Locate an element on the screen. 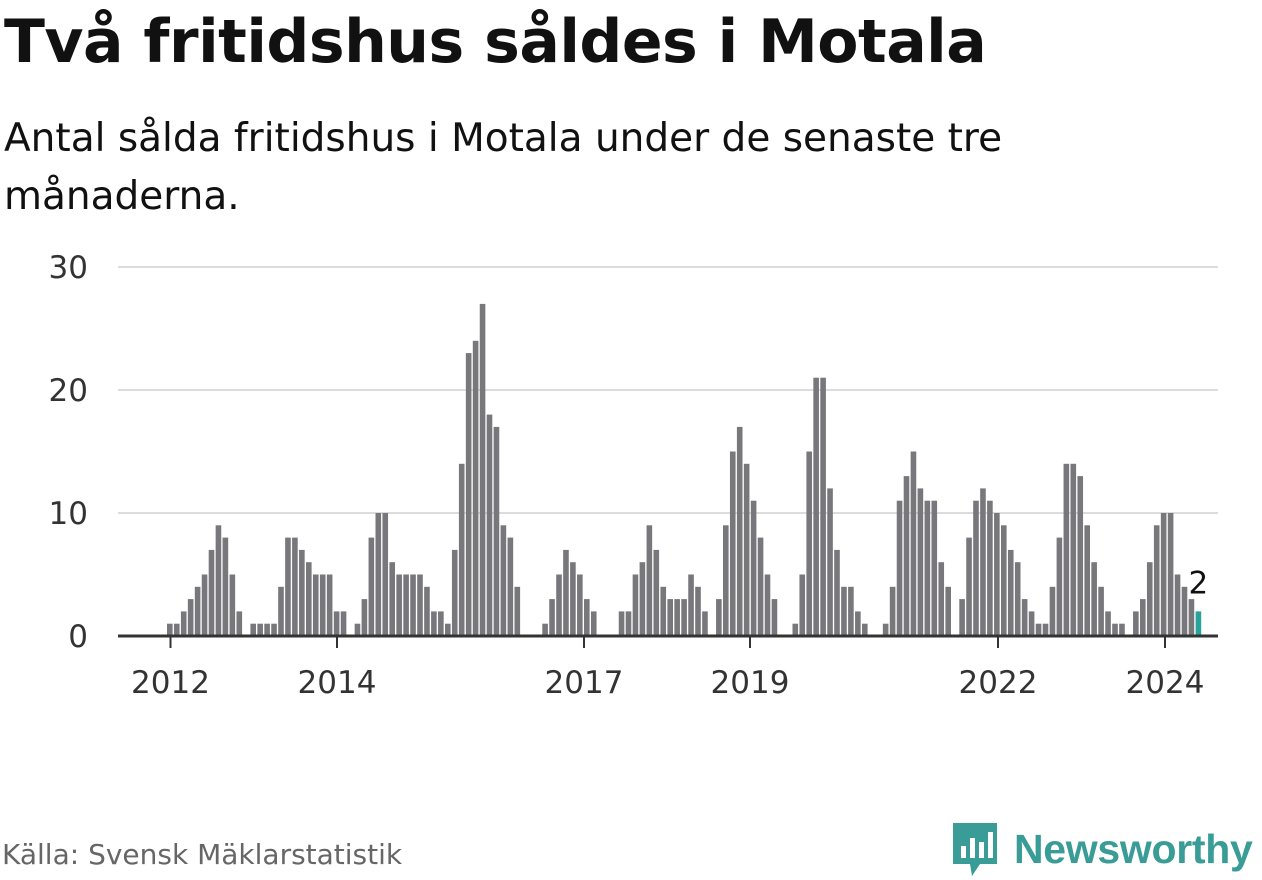  brand-name: Newsworthy is located at coordinates (1133, 848).